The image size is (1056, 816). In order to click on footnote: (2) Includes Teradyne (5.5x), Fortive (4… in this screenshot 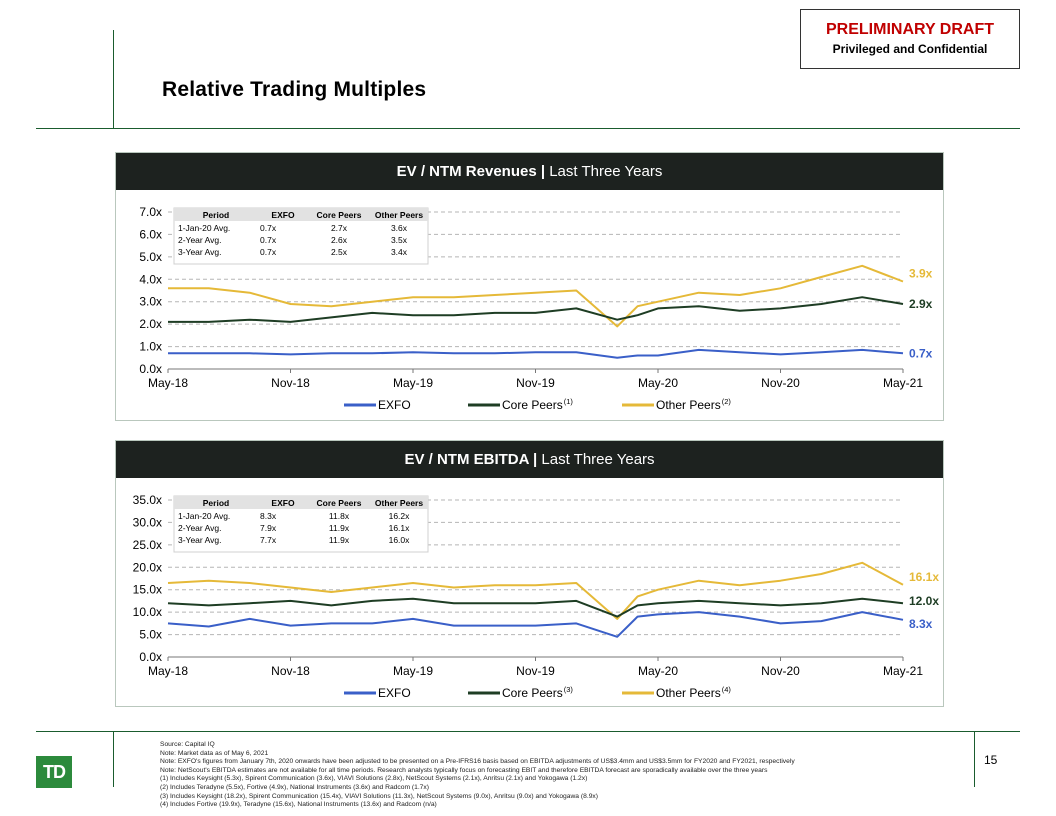, I will do `click(294, 787)`.